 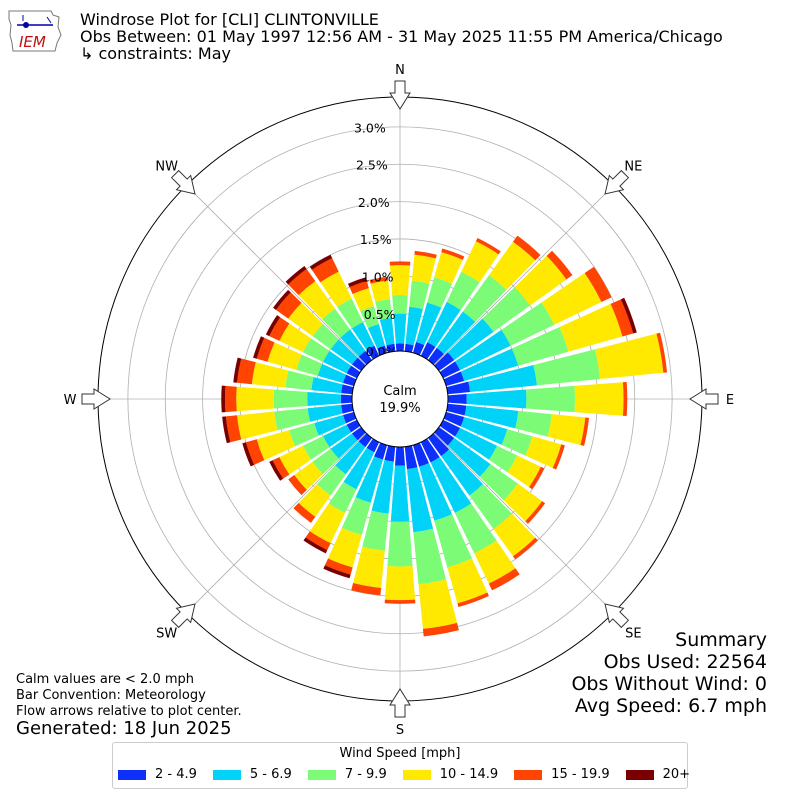 What do you see at coordinates (270, 774) in the screenshot?
I see `legend-label: 5 - 6.9` at bounding box center [270, 774].